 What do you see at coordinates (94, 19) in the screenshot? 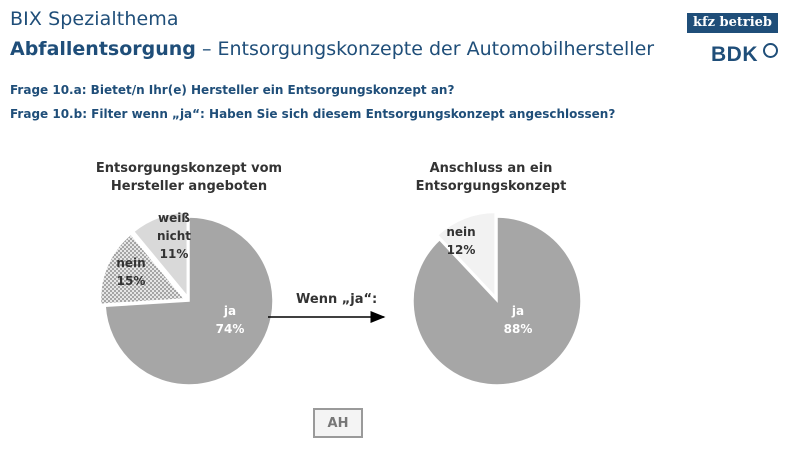
I see `page-title: BIX Spezialthema` at bounding box center [94, 19].